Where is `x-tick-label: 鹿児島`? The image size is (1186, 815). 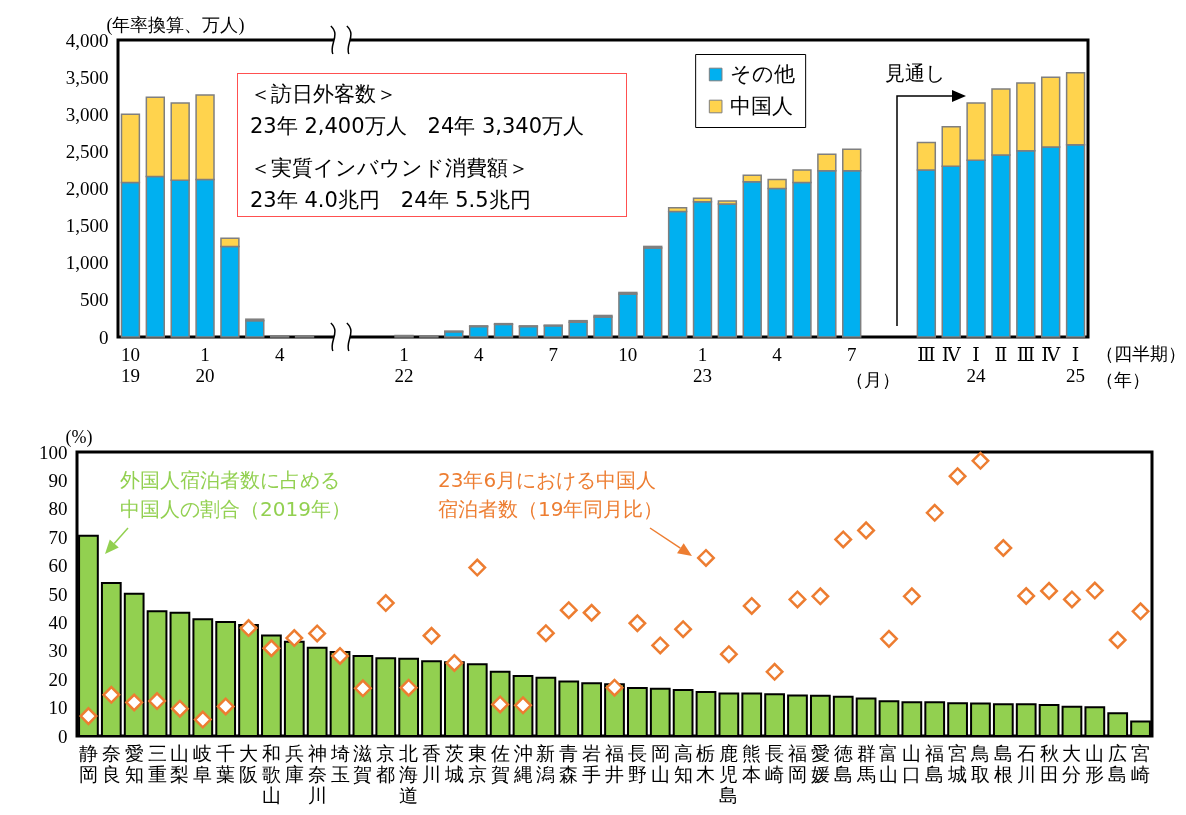 x-tick-label: 鹿児島 is located at coordinates (729, 774).